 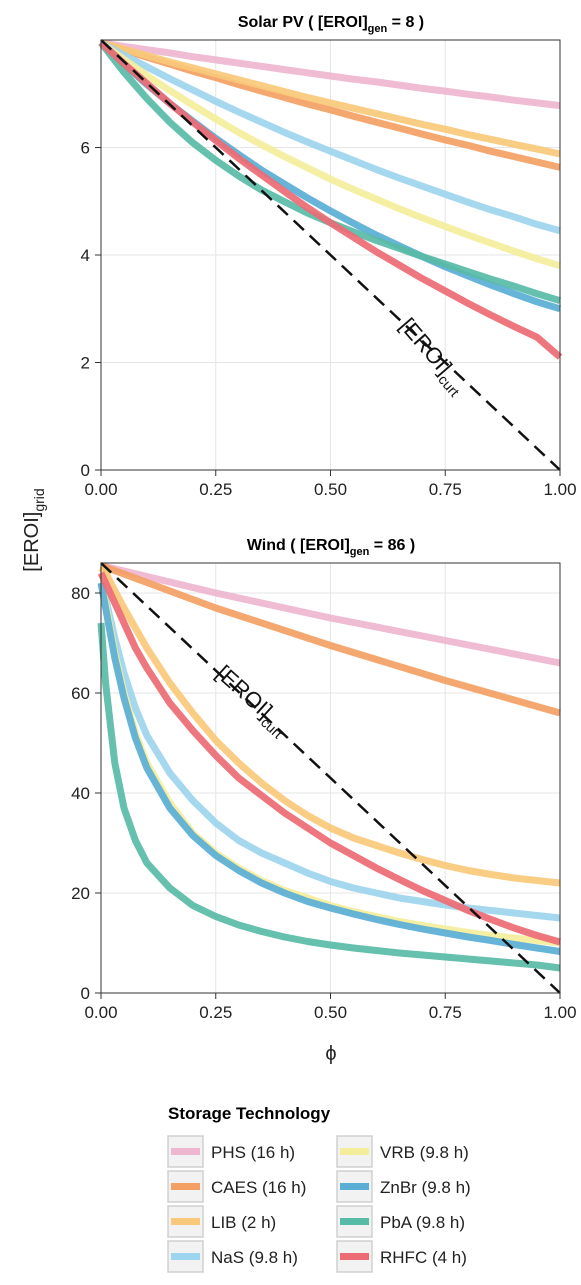 I want to click on legend-item-caes: CAES (16 h), so click(x=236, y=1186).